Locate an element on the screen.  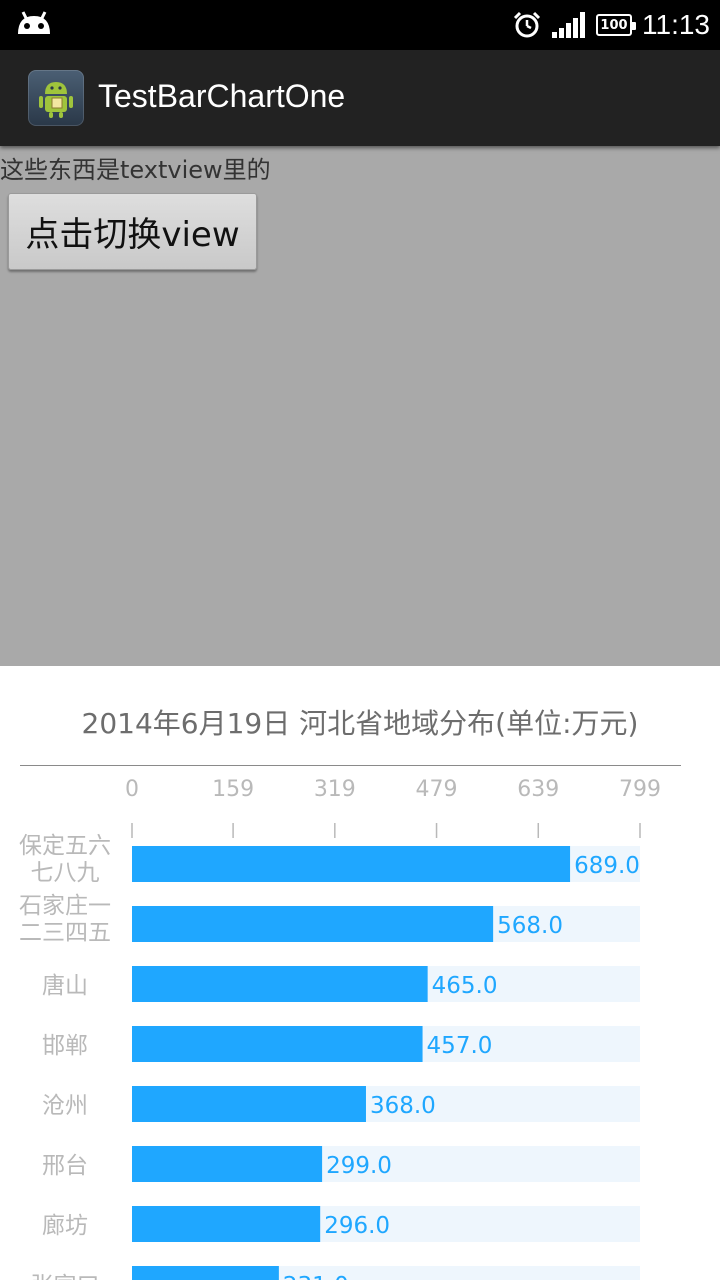
x-tick-label: 639 is located at coordinates (538, 789).